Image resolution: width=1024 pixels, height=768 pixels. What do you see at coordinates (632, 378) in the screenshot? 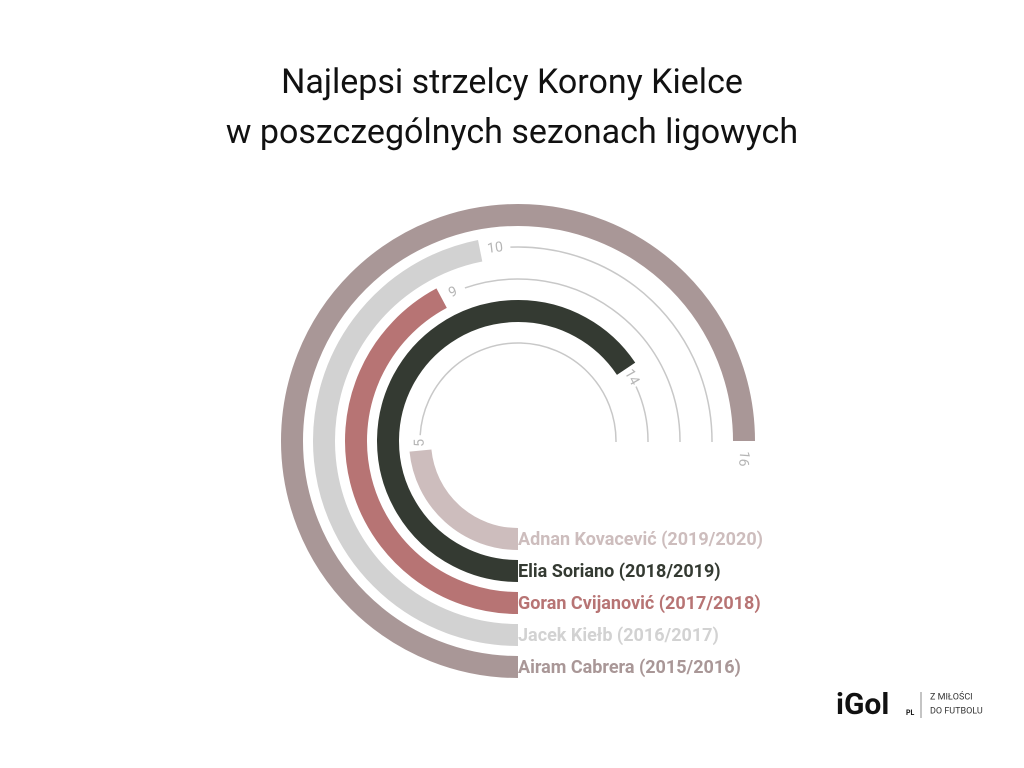
I see `value-label: 14` at bounding box center [632, 378].